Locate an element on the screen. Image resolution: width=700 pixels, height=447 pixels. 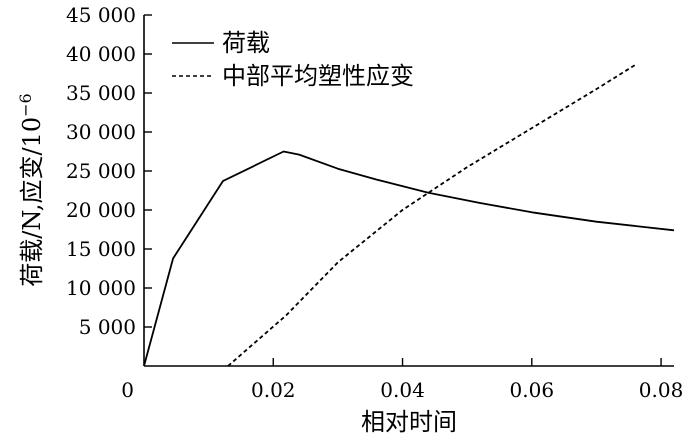
legend-label-strain: 中部平均塑性应变 is located at coordinates (318, 76).